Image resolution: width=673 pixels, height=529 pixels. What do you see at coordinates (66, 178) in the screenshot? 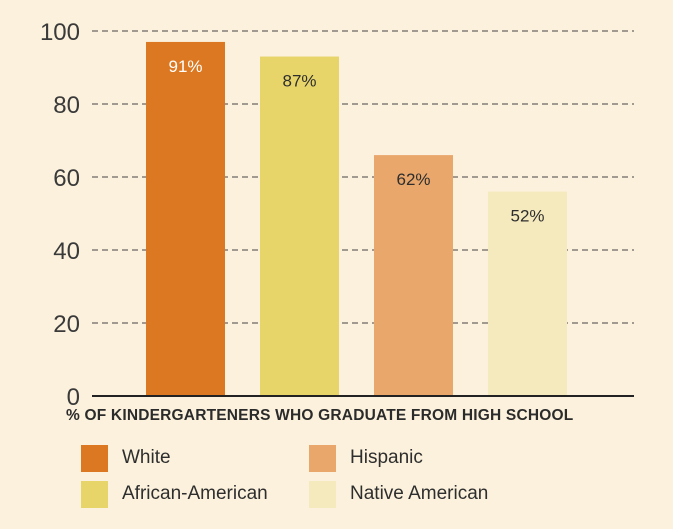
I see `y-tick-label-60: 60` at bounding box center [66, 178].